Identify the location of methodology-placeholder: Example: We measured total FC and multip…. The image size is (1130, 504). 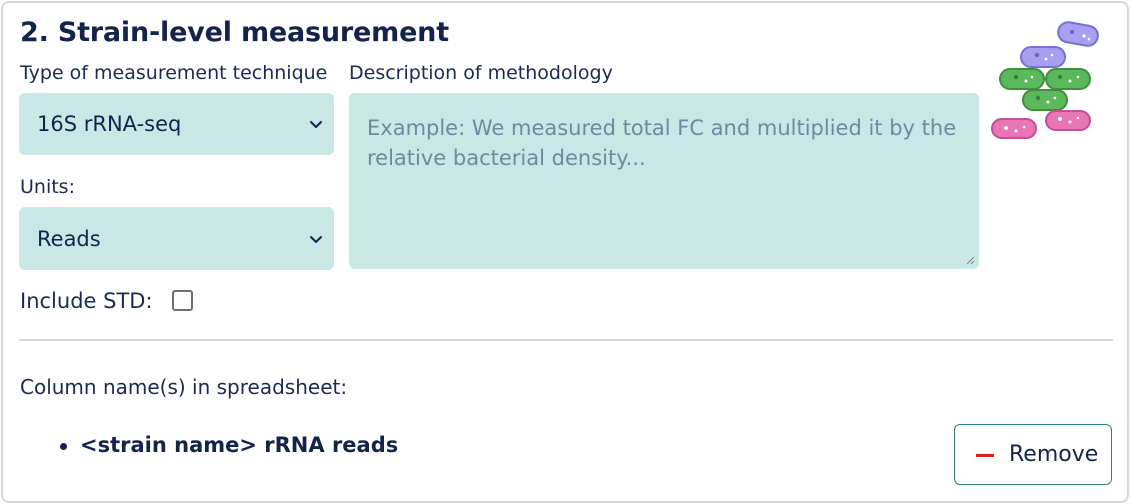
(662, 143).